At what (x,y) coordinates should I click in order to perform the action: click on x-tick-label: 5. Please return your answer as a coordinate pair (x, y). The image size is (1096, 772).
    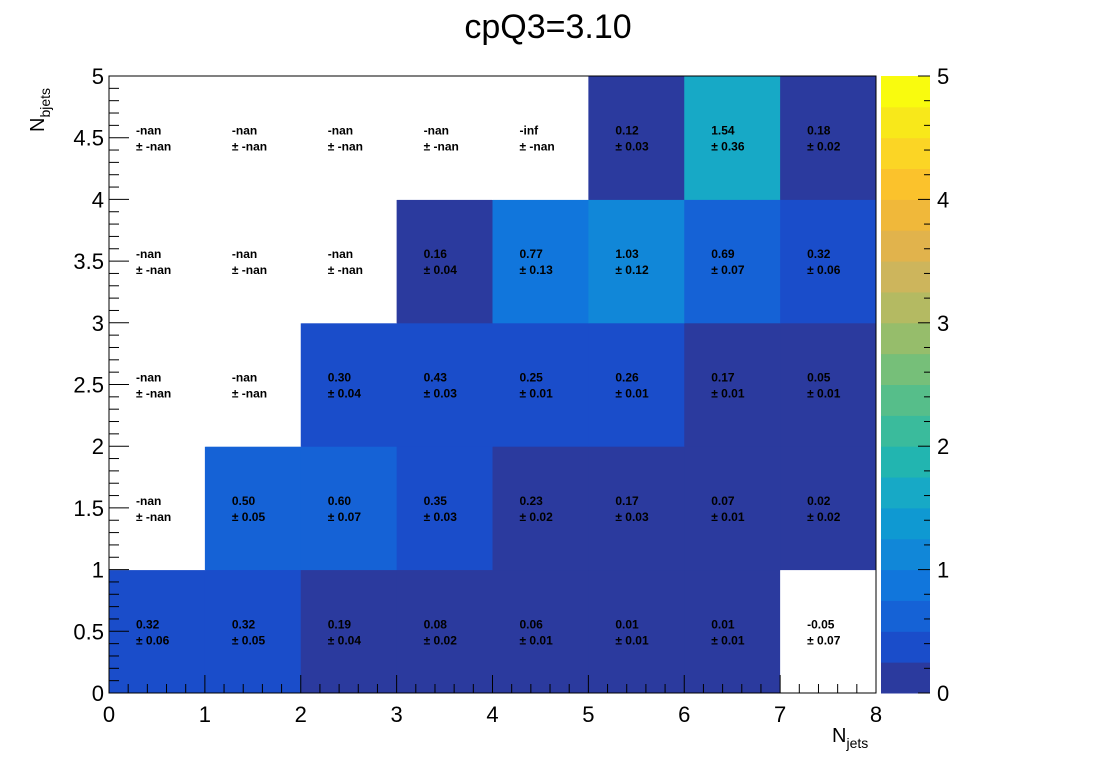
    Looking at the image, I should click on (588, 714).